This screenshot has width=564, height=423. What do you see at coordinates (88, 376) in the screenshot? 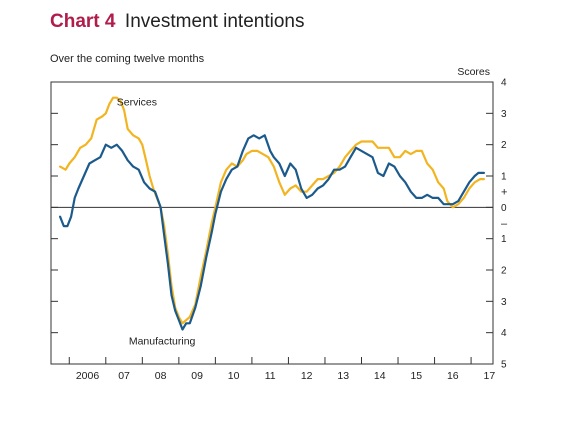
I see `x-tick-label: 2006` at bounding box center [88, 376].